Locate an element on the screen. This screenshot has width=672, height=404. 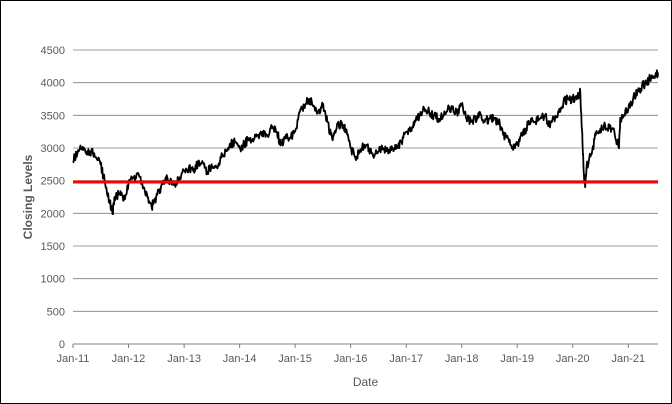
x-tick-label: Jan-11 is located at coordinates (73, 359).